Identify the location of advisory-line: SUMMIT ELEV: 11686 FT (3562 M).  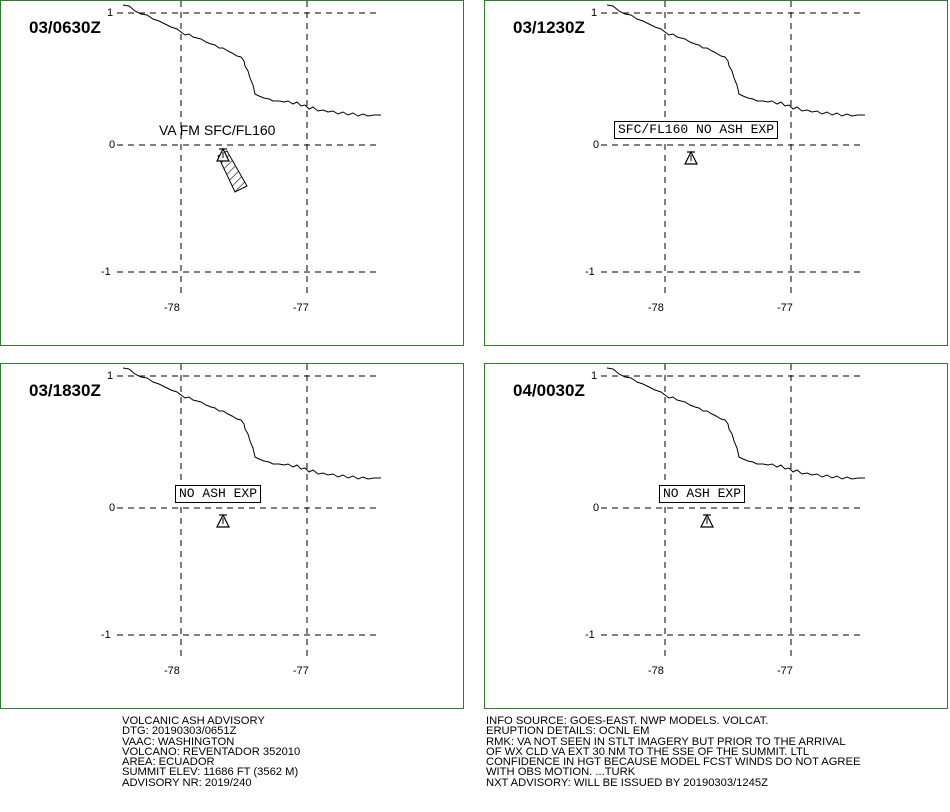
(210, 772).